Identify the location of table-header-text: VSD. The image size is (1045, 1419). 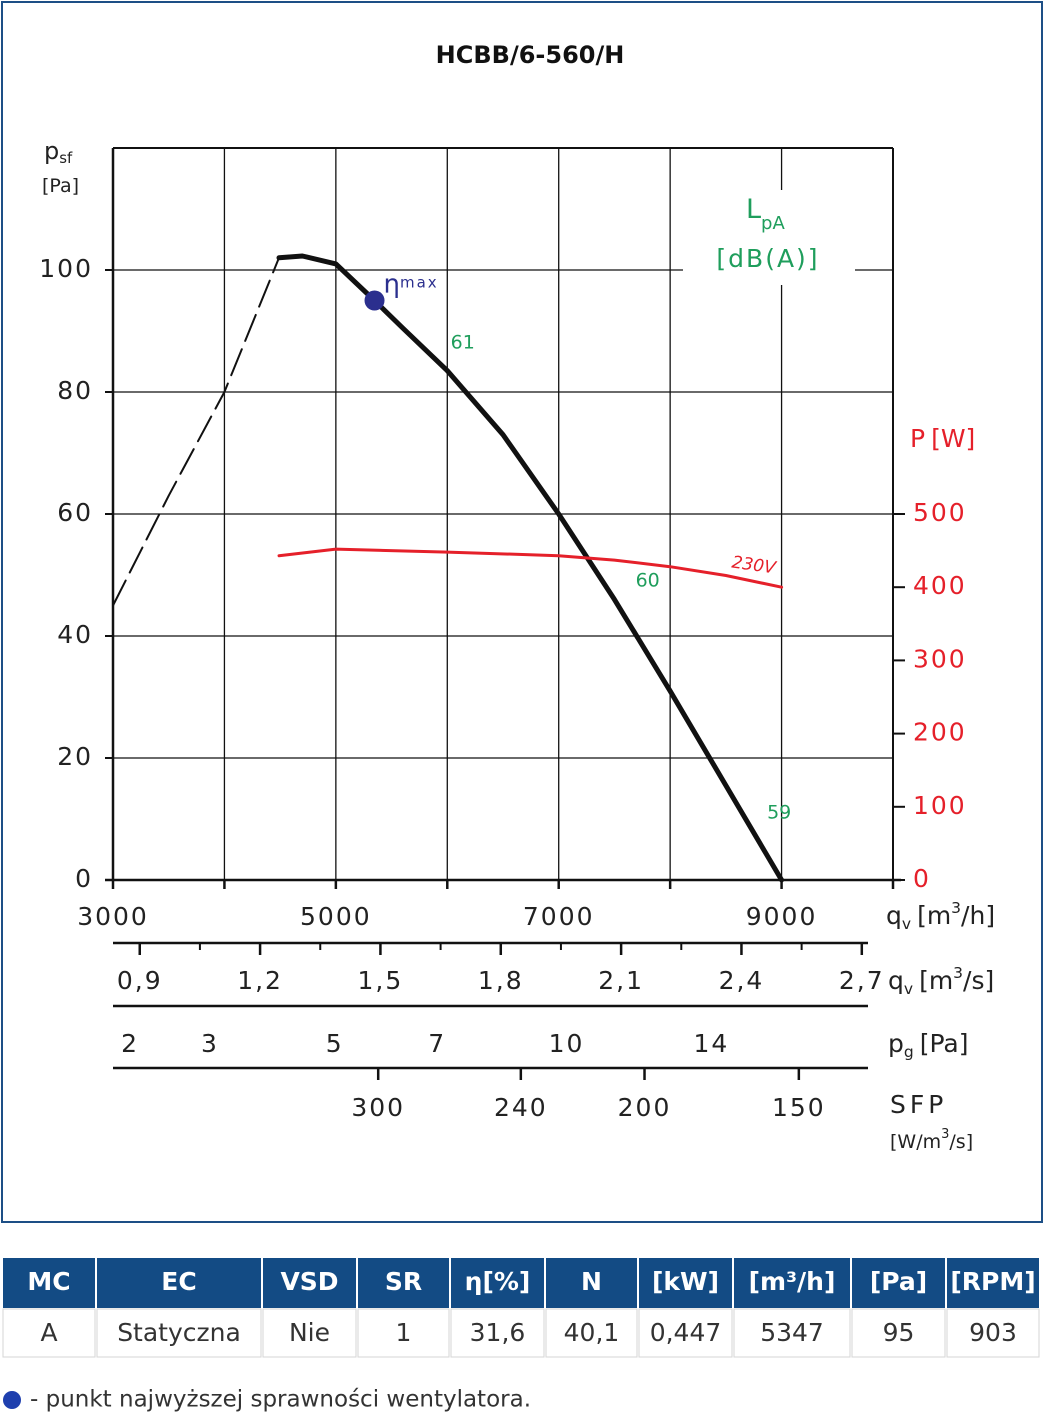
(309, 1281).